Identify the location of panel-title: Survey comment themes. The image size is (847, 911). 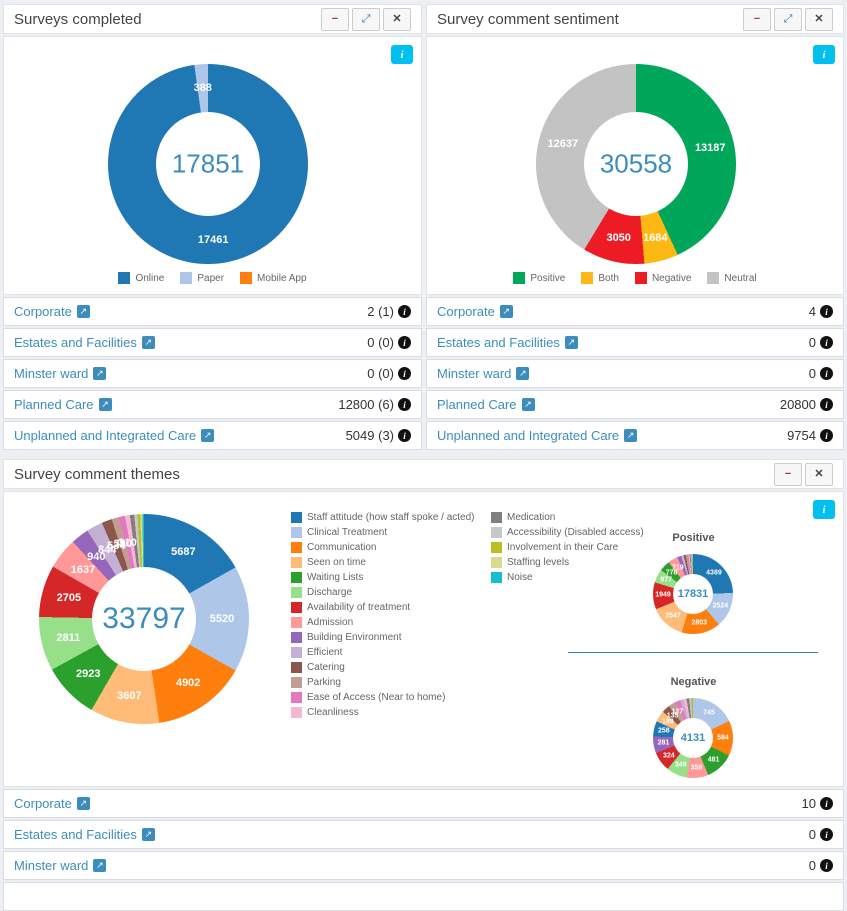
(97, 474).